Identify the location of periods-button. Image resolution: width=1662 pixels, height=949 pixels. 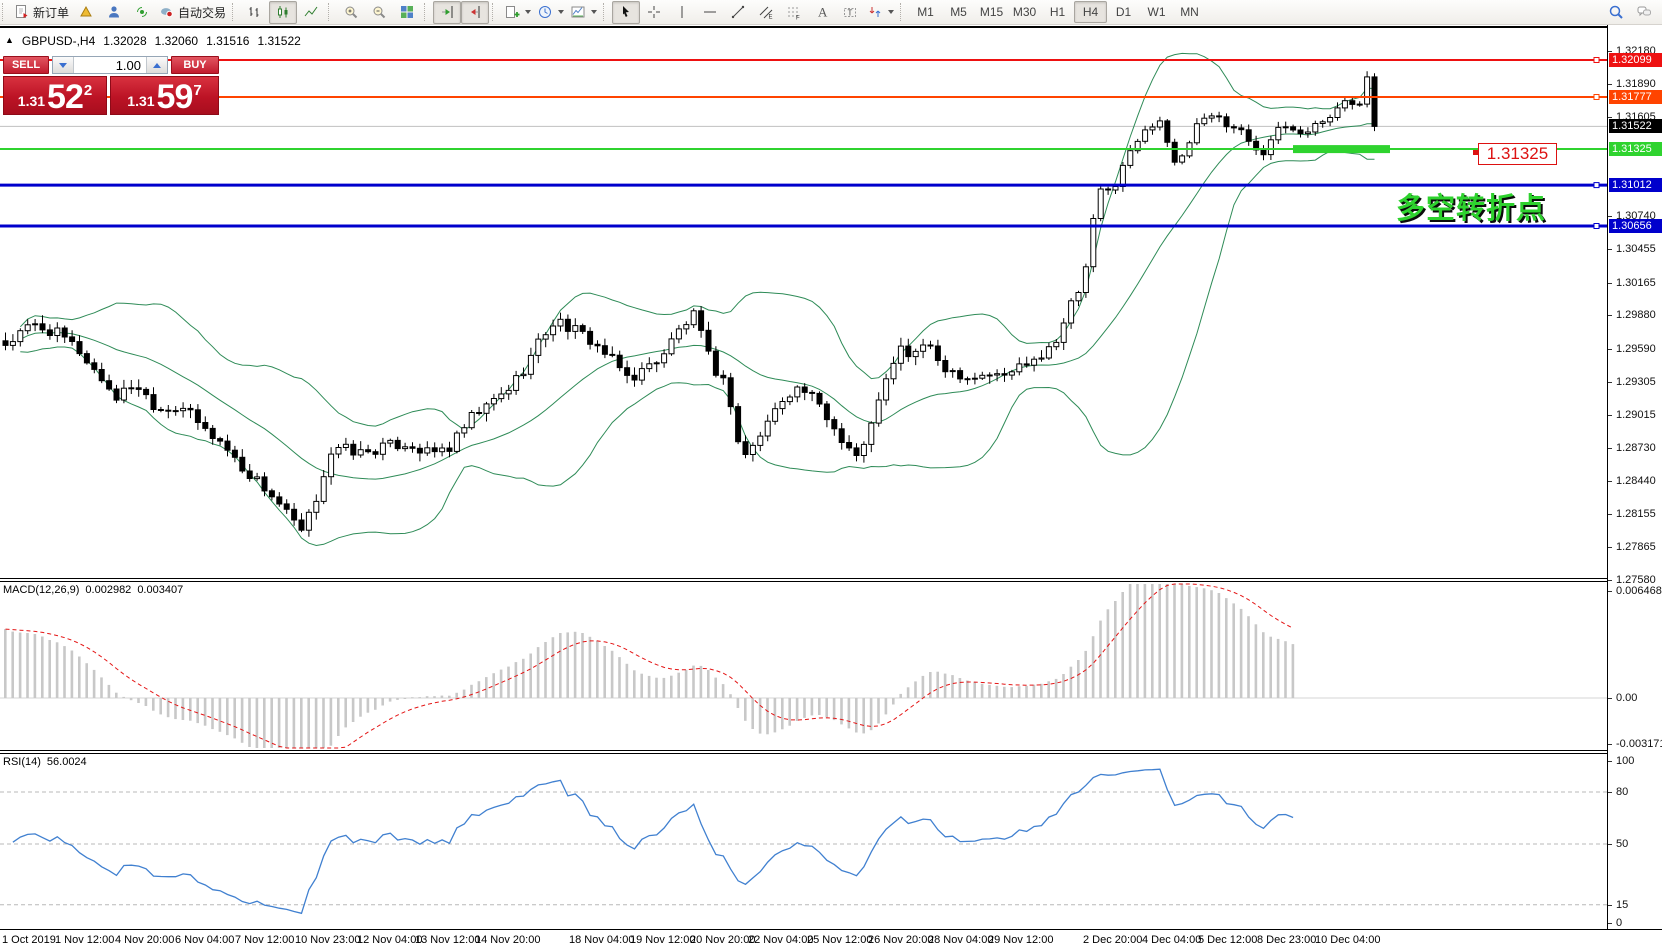
(550, 12).